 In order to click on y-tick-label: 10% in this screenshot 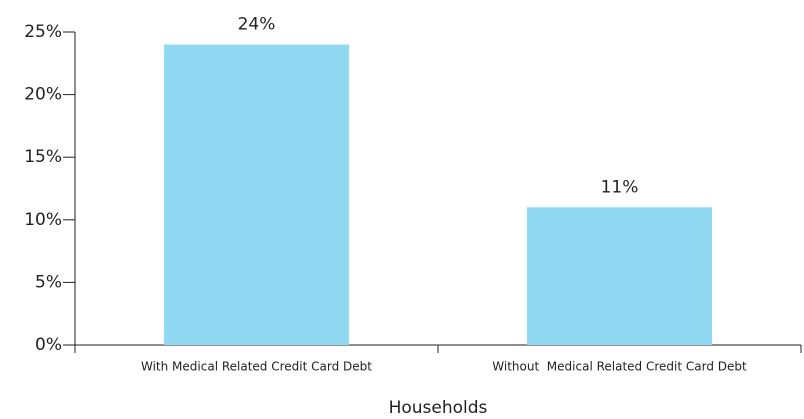, I will do `click(43, 220)`.